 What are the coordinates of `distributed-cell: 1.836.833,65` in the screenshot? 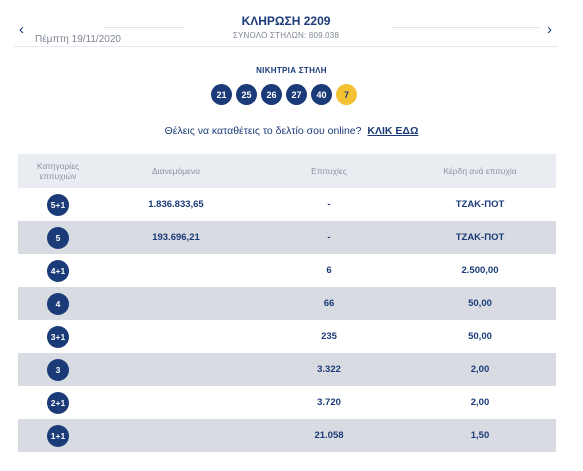 It's located at (176, 204).